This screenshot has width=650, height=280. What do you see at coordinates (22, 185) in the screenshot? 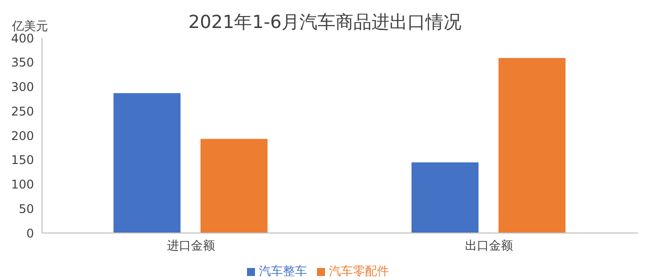
I see `y-tick-label: 100` at bounding box center [22, 185].